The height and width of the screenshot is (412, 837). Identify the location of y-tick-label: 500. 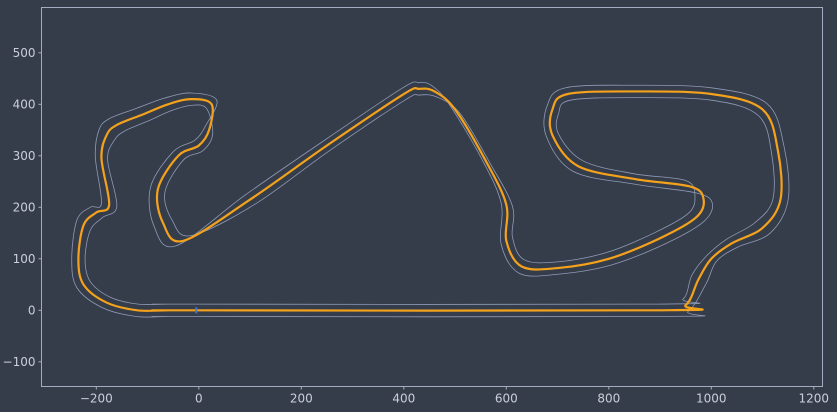
(24, 53).